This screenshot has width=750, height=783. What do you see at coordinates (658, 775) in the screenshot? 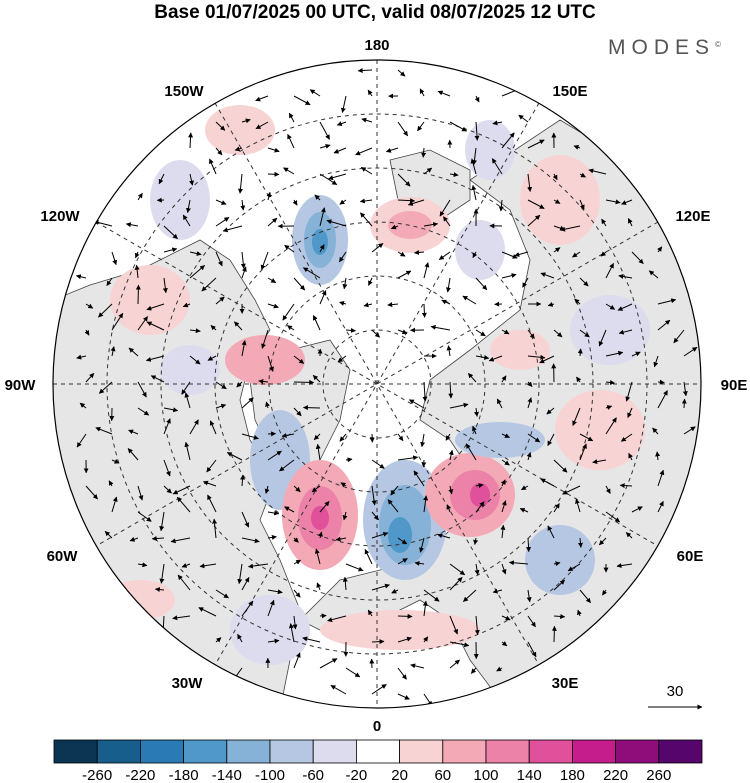
I see `colorbar-tick-label: 260` at bounding box center [658, 775].